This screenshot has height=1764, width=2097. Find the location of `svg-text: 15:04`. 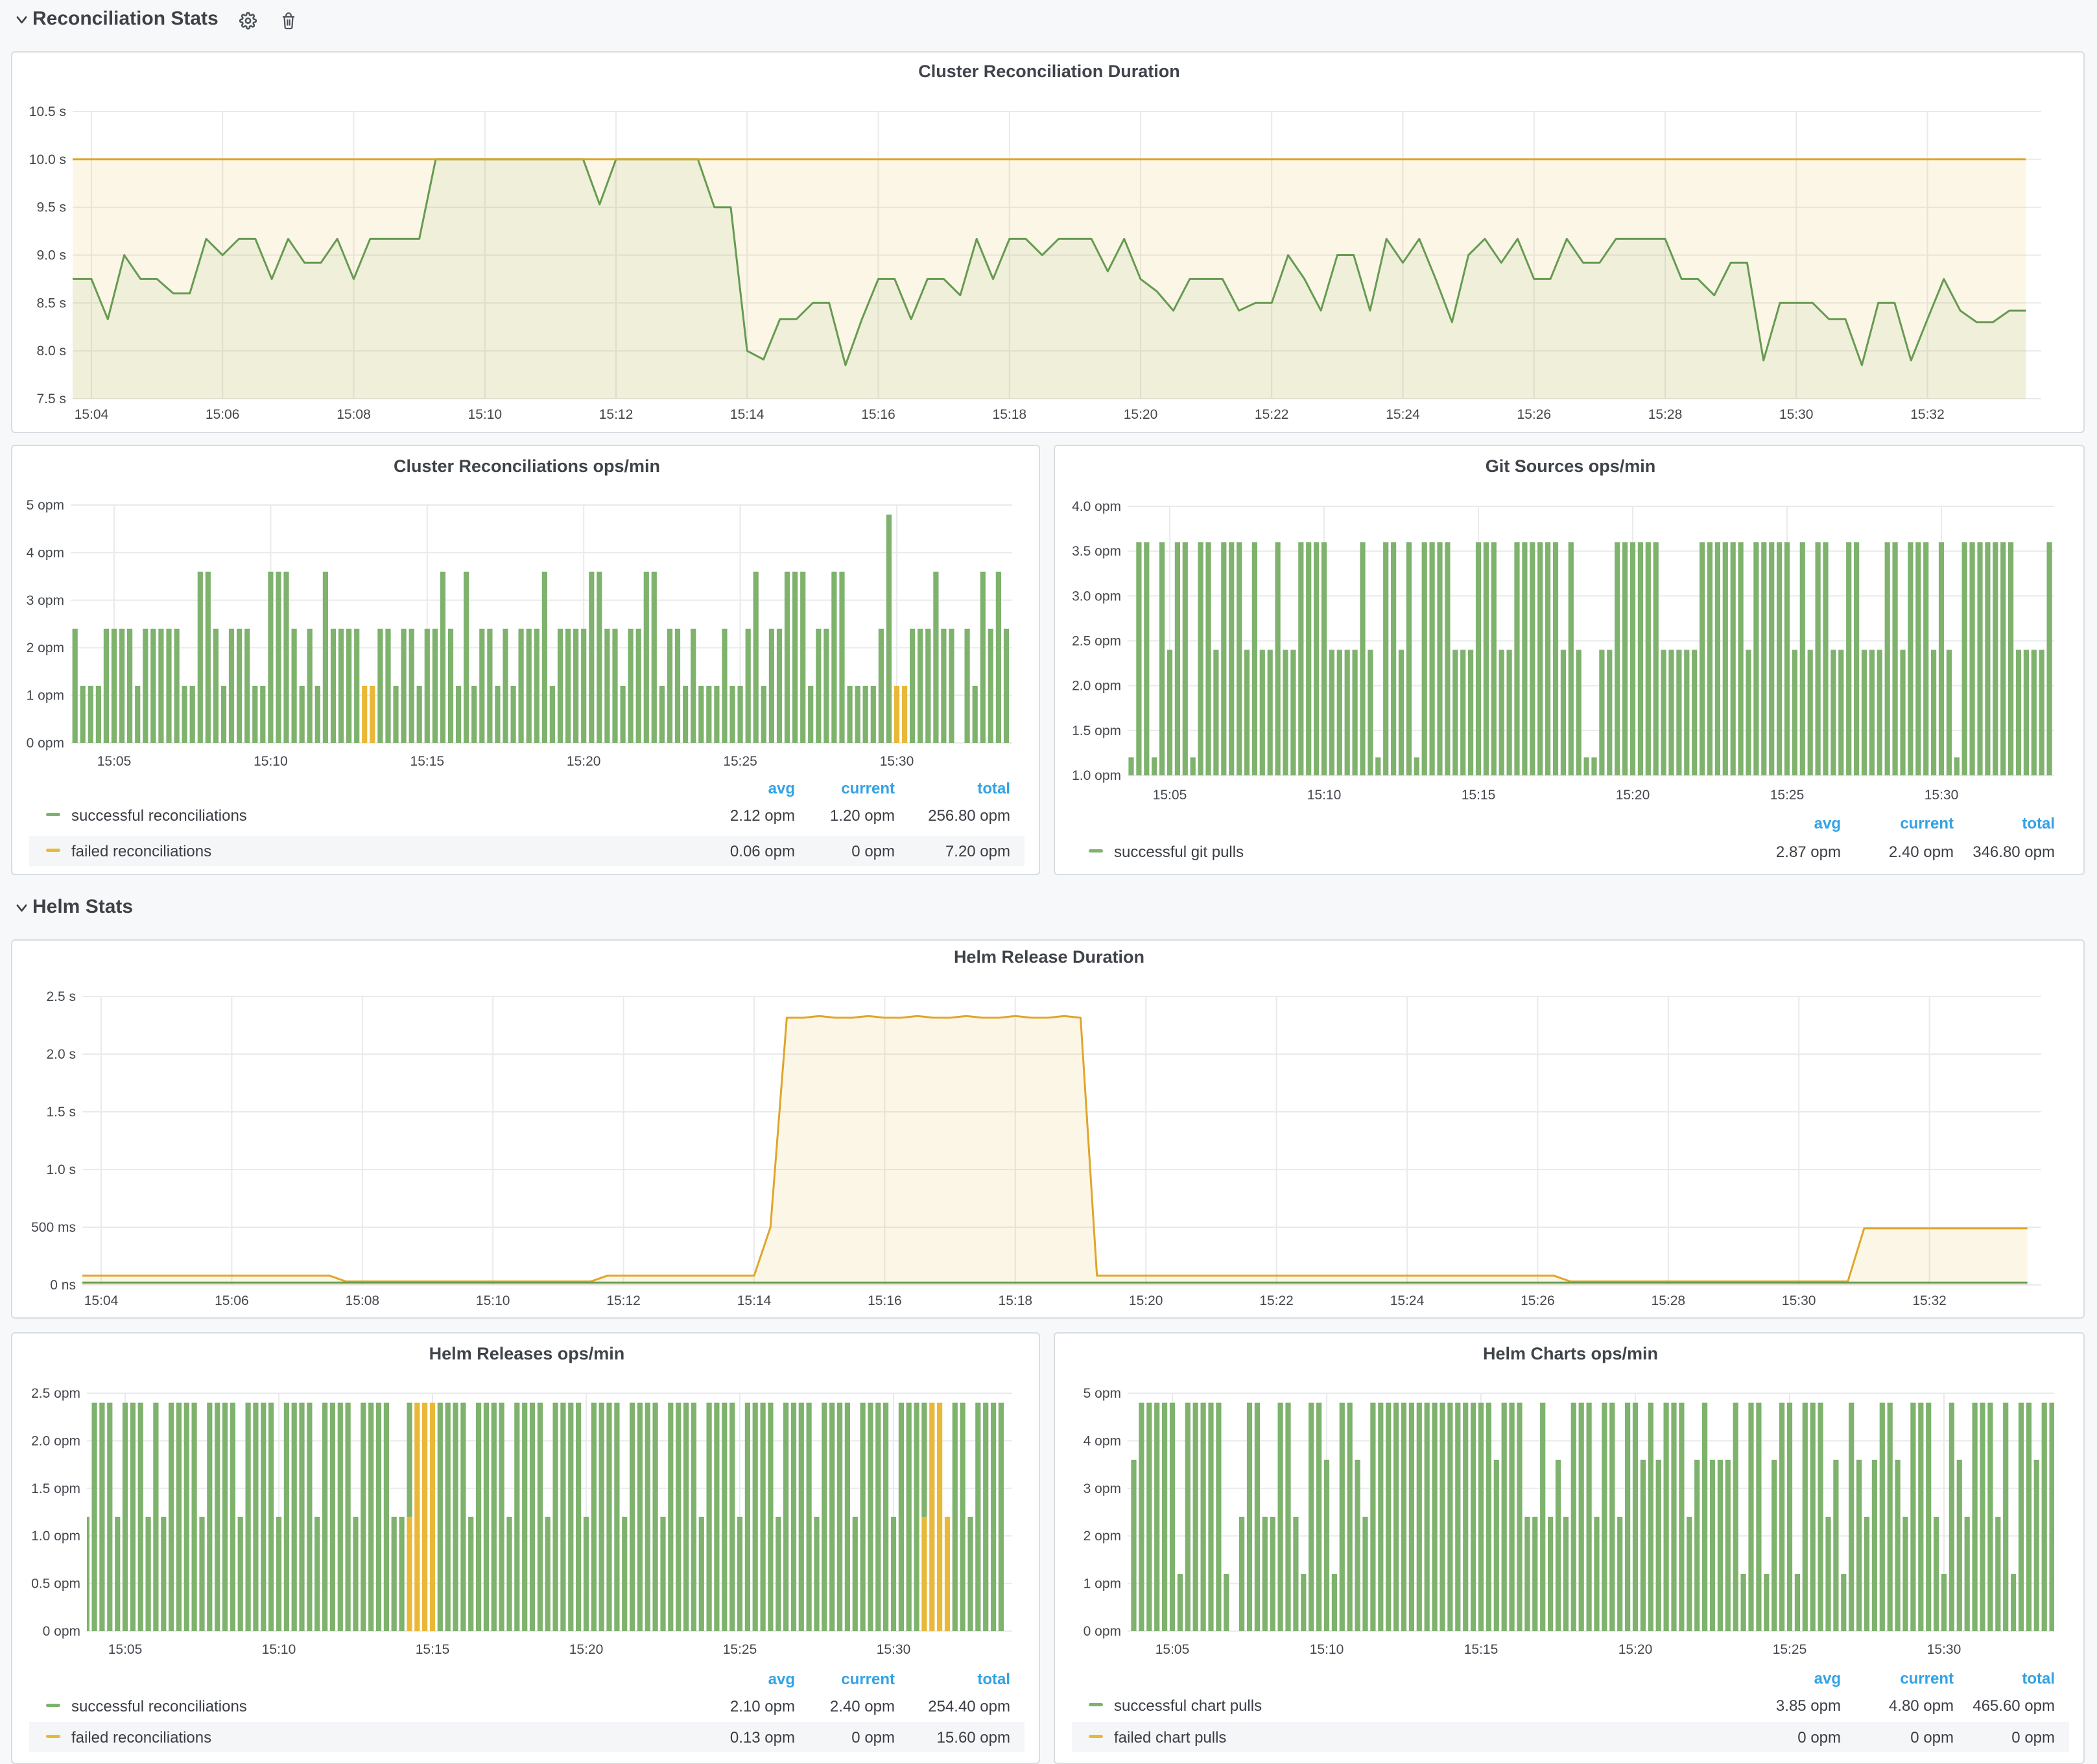

svg-text: 15:04 is located at coordinates (101, 1301).